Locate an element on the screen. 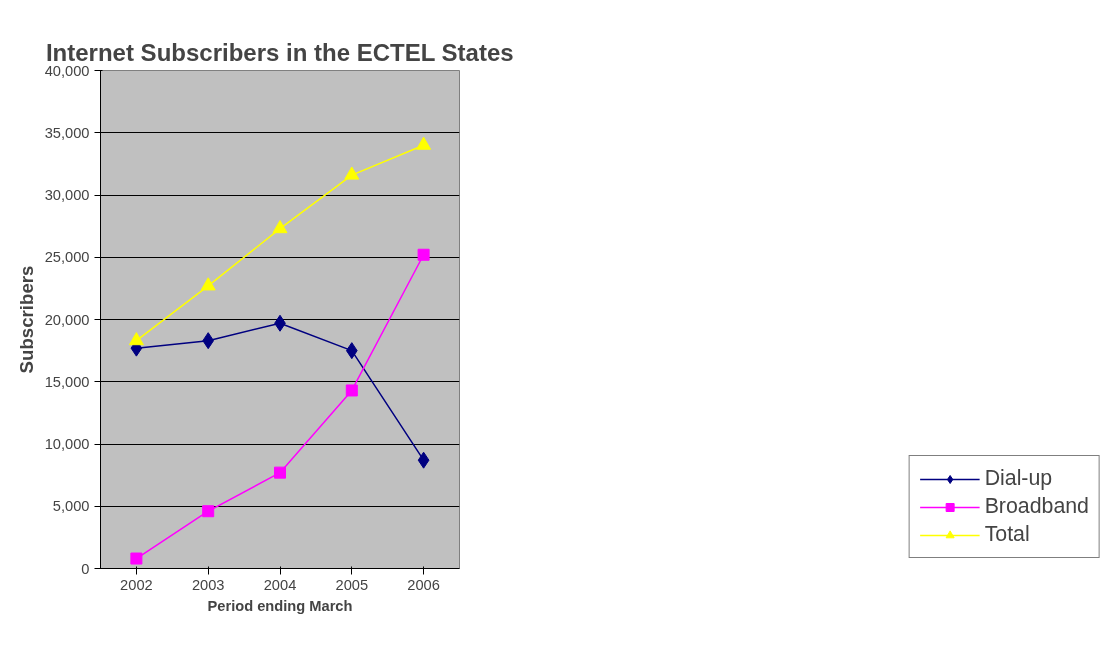 The image size is (1114, 652). x-tick-label: 2004 is located at coordinates (280, 584).